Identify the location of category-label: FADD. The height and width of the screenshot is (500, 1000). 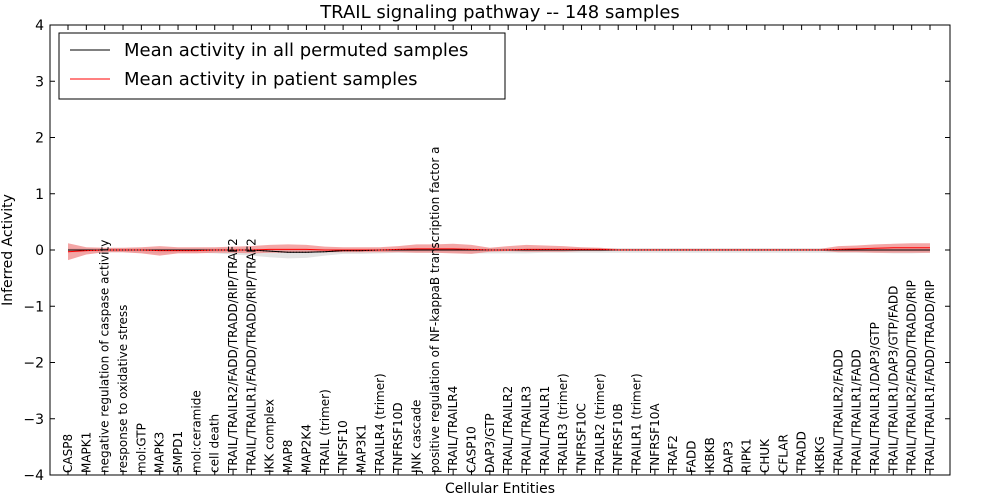
(692, 457).